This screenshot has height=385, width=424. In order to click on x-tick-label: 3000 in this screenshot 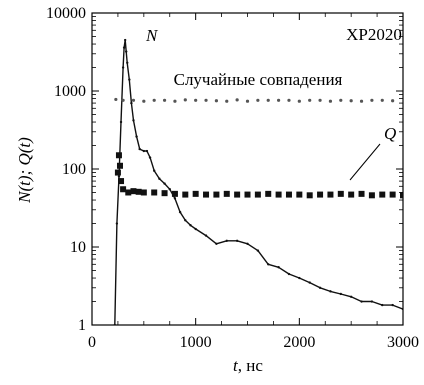, I will do `click(403, 342)`.